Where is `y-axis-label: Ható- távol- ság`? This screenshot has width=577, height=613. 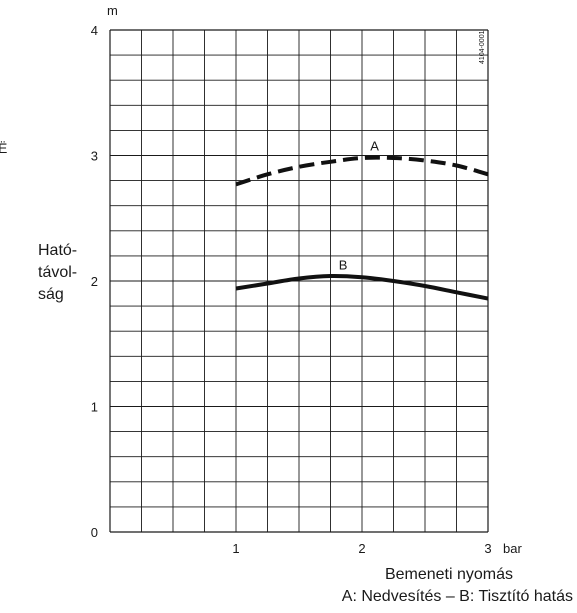 y-axis-label: Ható- távol- ság is located at coordinates (57, 273).